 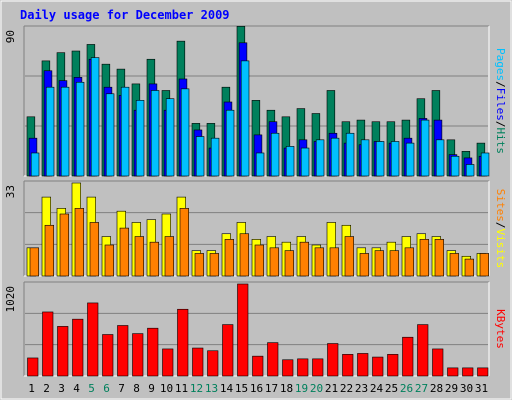 I want to click on x-tick-label-day-27: 27, so click(x=421, y=388).